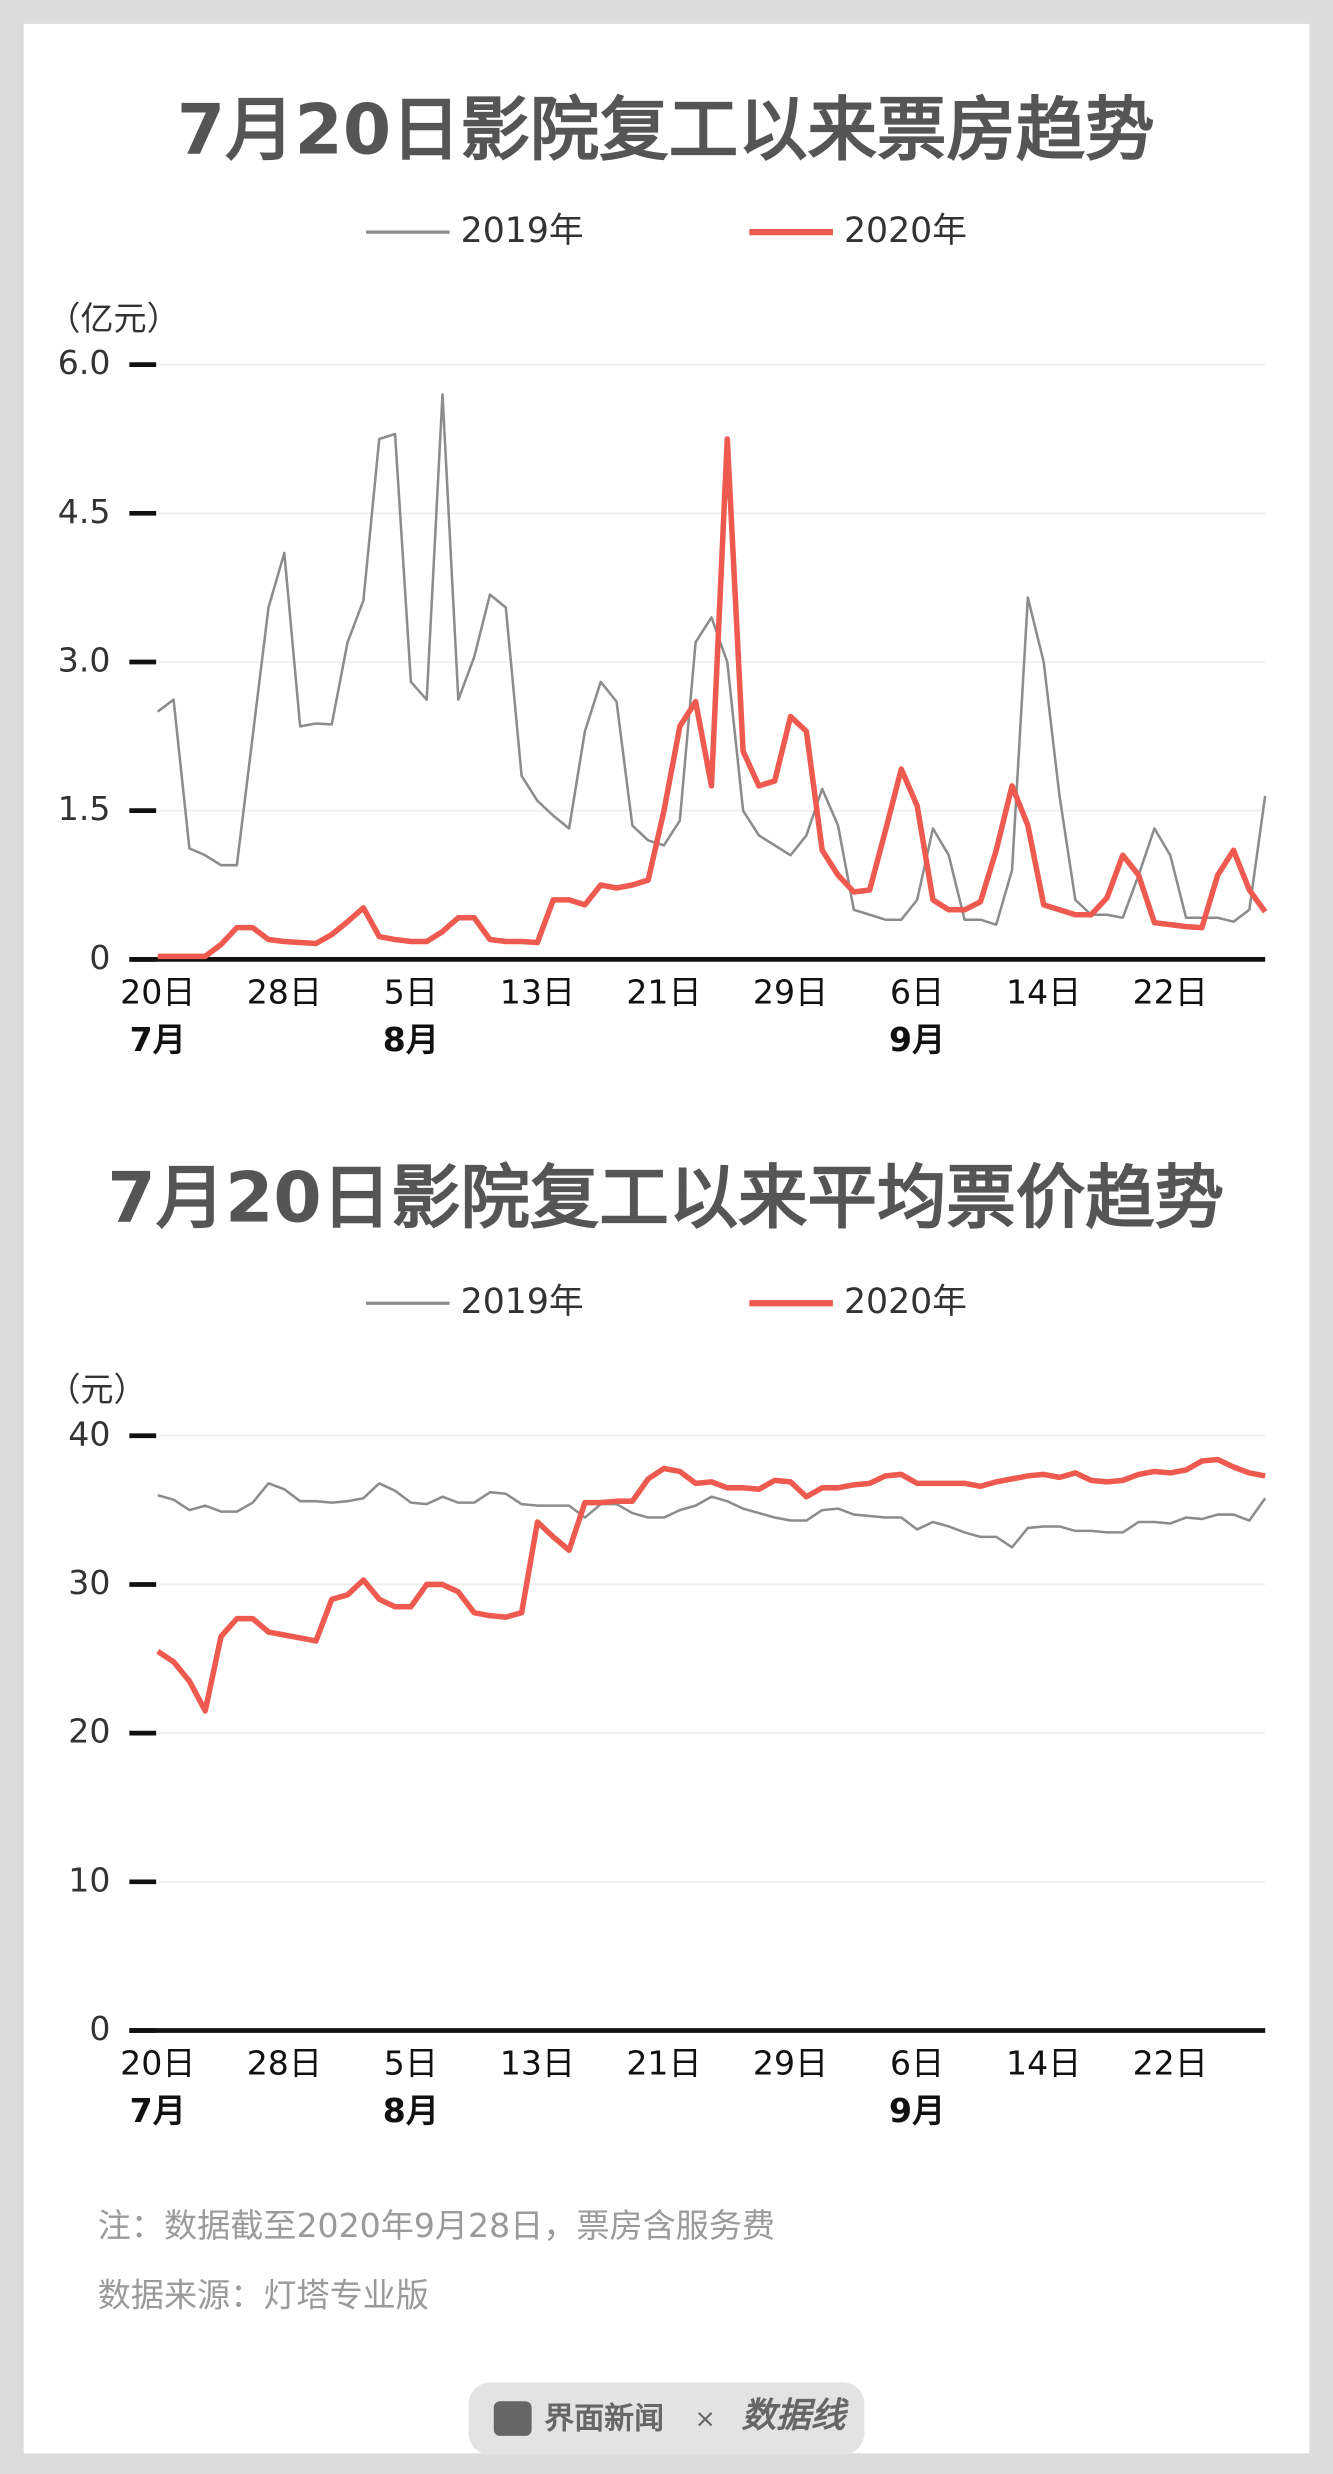 Image resolution: width=1333 pixels, height=2474 pixels. Describe the element at coordinates (96, 1389) in the screenshot. I see `y-axis-unit: （元）` at that location.